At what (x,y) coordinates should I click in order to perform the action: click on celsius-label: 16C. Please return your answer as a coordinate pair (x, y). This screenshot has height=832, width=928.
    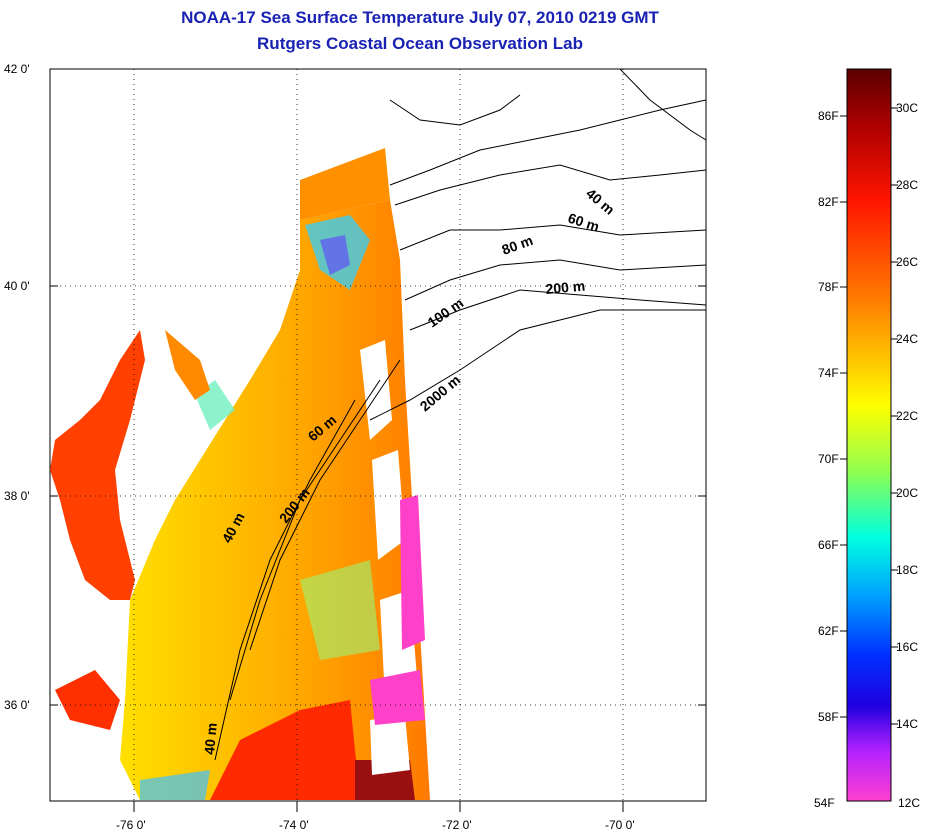
    Looking at the image, I should click on (907, 647).